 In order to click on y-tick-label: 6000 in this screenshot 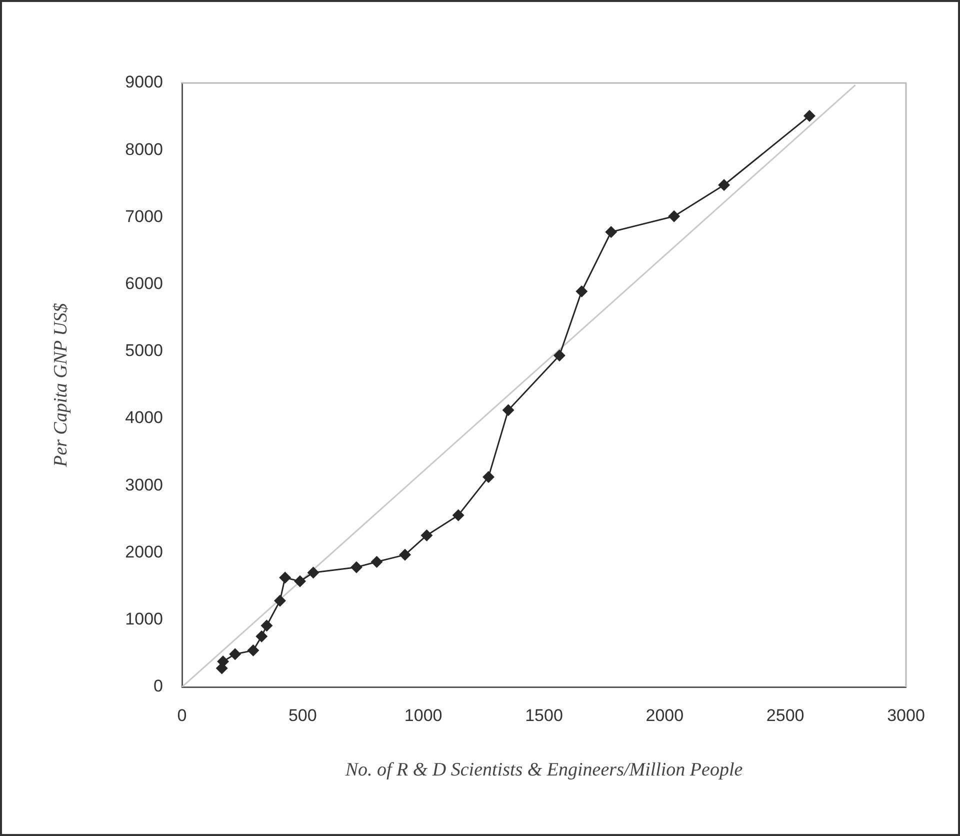, I will do `click(144, 284)`.